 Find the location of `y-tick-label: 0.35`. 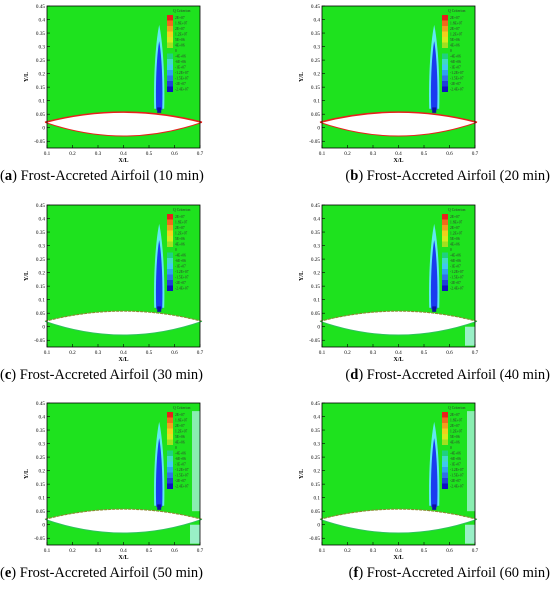

y-tick-label: 0.35 is located at coordinates (315, 233).